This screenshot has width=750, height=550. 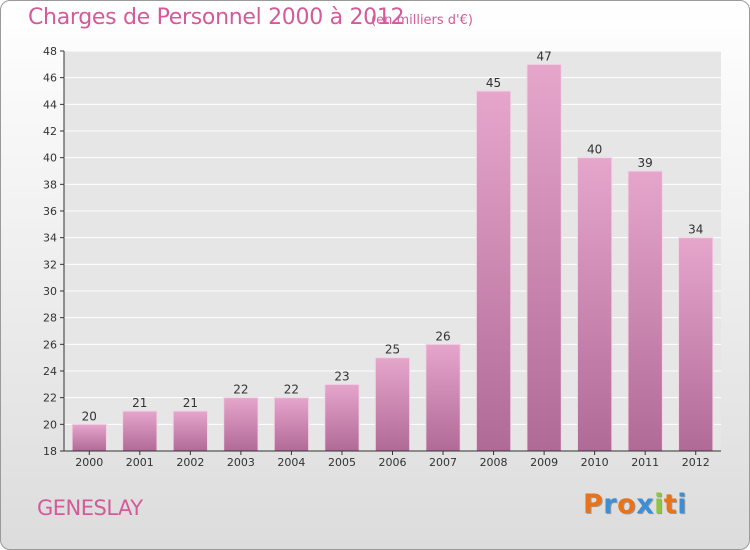 I want to click on logo-letter: r, so click(x=610, y=504).